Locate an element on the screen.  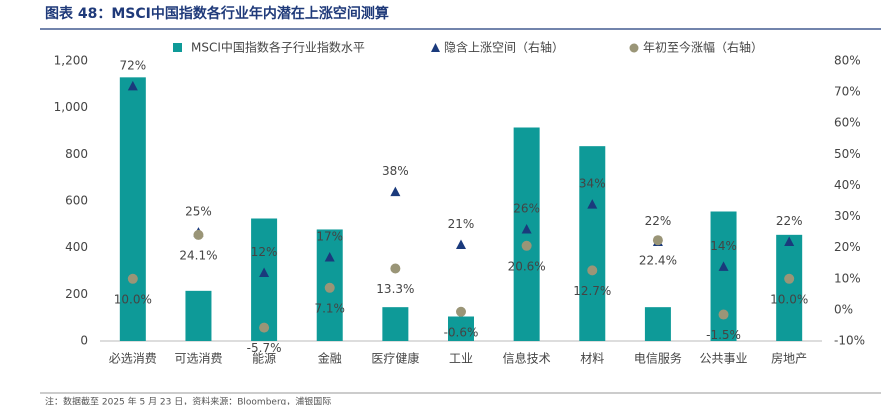
y2-tick-label: 40% is located at coordinates (847, 185).